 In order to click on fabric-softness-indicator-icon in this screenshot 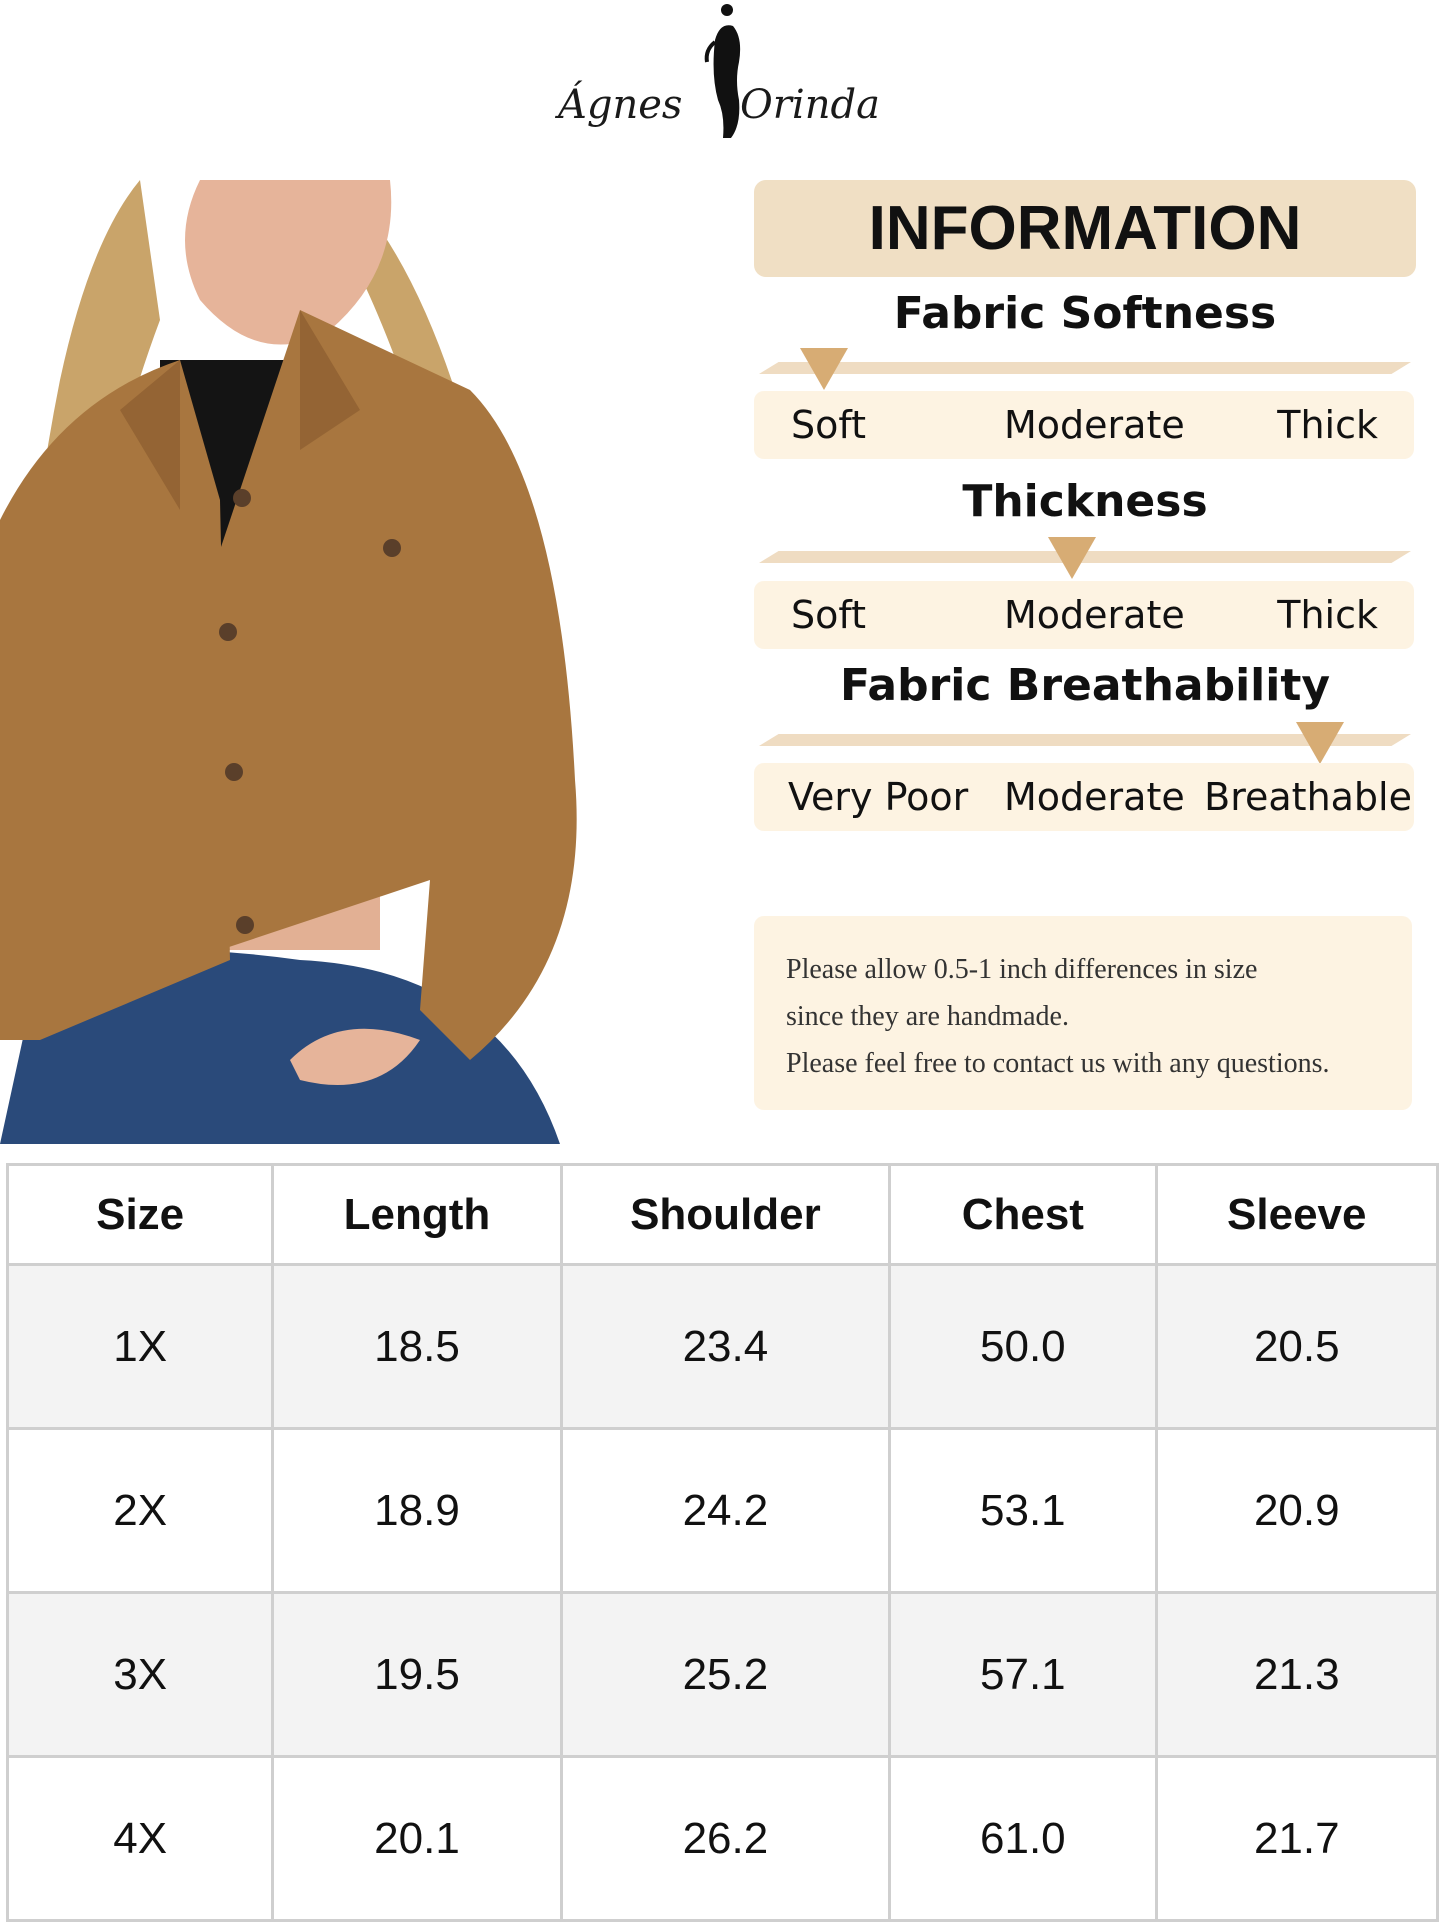, I will do `click(824, 369)`.